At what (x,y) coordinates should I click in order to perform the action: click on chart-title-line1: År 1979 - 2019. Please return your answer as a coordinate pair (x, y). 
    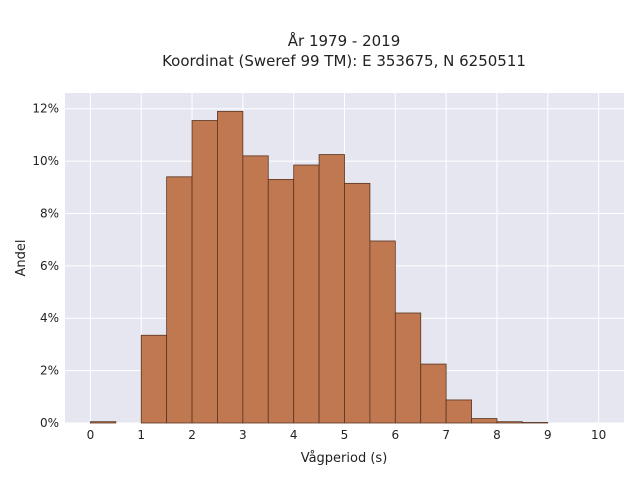
    Looking at the image, I should click on (344, 40).